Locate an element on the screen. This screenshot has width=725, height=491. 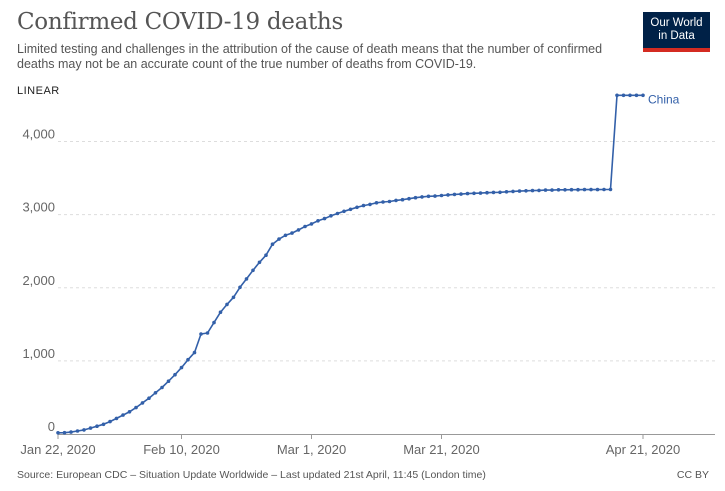
x-tick-label: Apr 21, 2020 is located at coordinates (643, 449).